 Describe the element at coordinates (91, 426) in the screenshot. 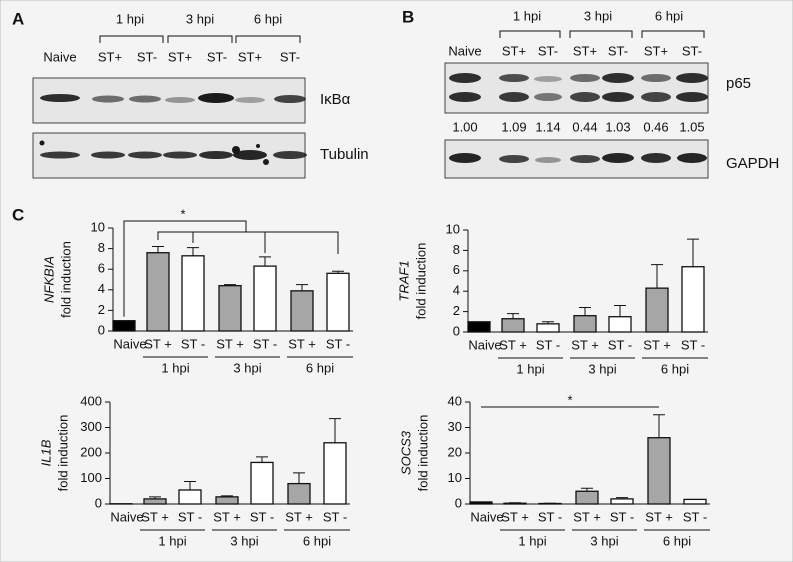

I see `y-tick-label: 300` at that location.